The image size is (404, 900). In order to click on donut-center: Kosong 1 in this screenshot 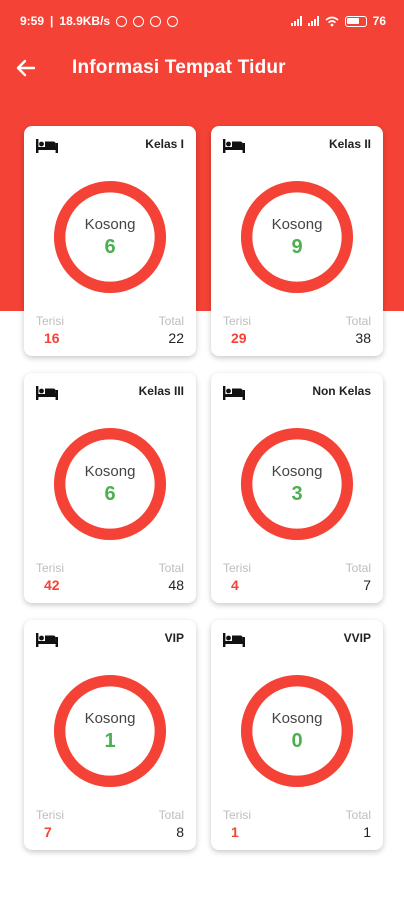, I will do `click(110, 731)`.